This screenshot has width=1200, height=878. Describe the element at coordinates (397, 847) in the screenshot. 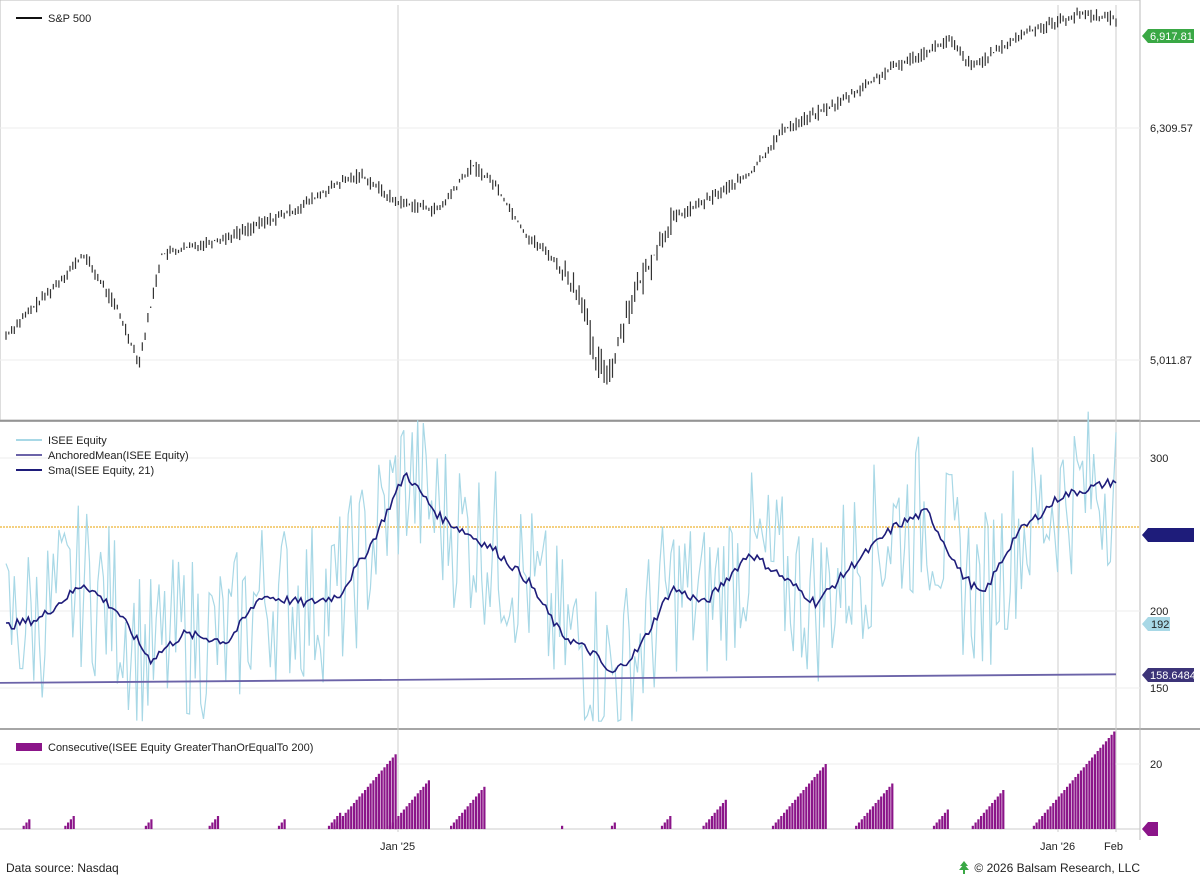

I see `xtick-jan25: Jan '25` at that location.